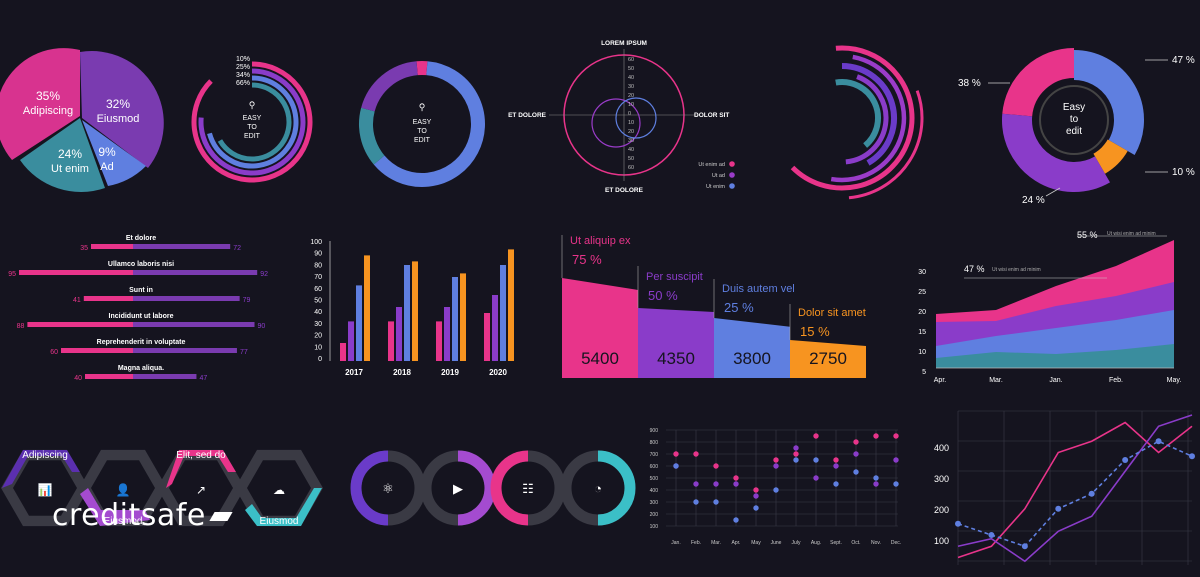 Image resolution: width=1200 pixels, height=577 pixels. What do you see at coordinates (422, 140) in the screenshot?
I see `donut2-center-text: EDIT` at bounding box center [422, 140].